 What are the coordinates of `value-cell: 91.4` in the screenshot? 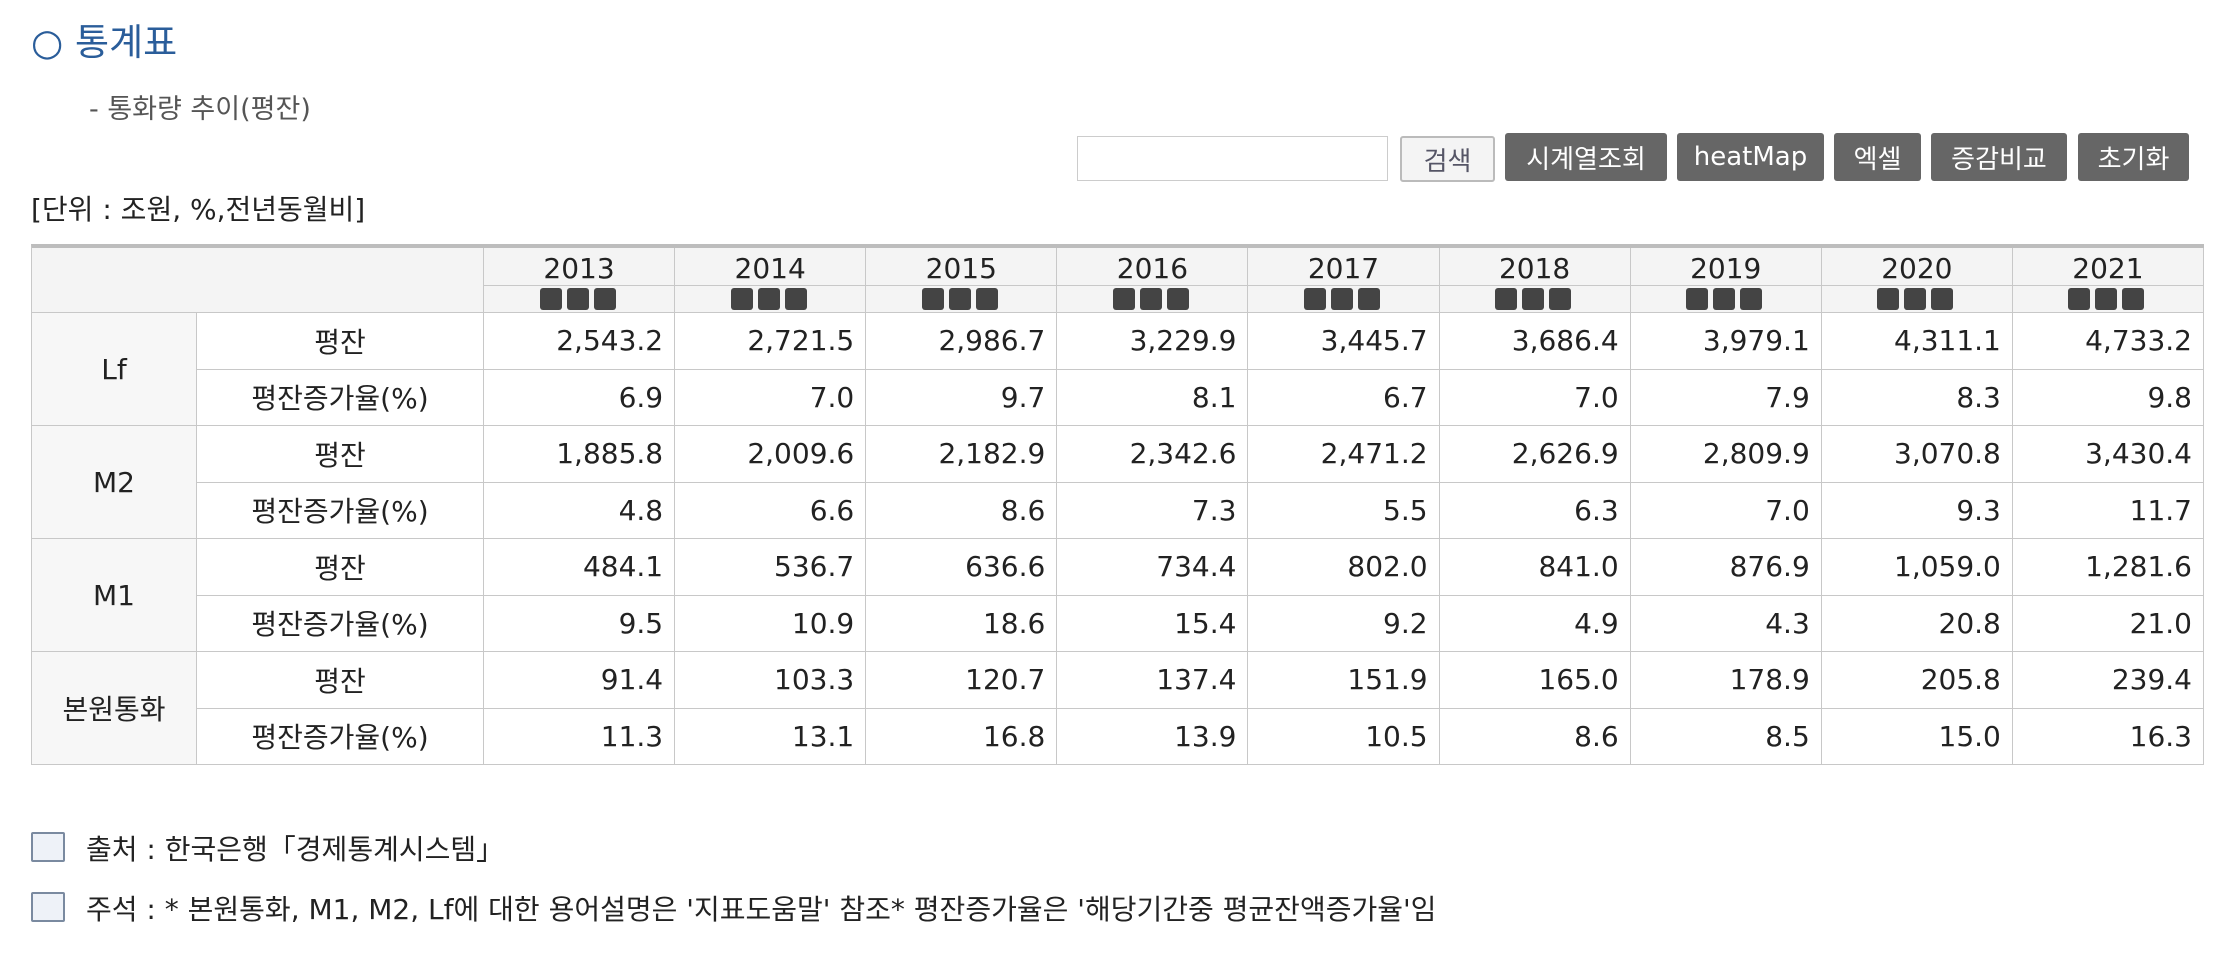 It's located at (580, 680).